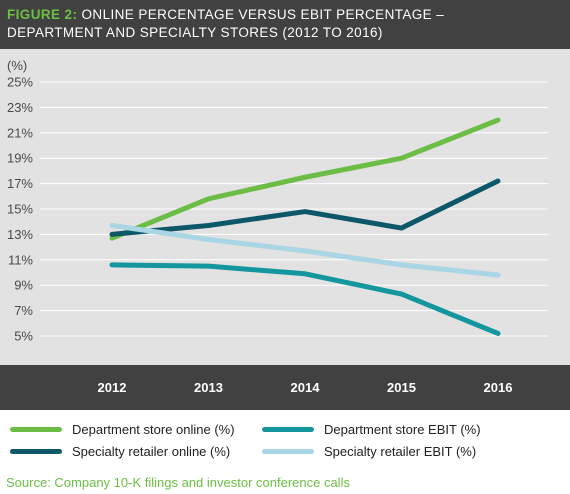 The image size is (570, 494). Describe the element at coordinates (498, 387) in the screenshot. I see `x-tick-label: 2016` at that location.